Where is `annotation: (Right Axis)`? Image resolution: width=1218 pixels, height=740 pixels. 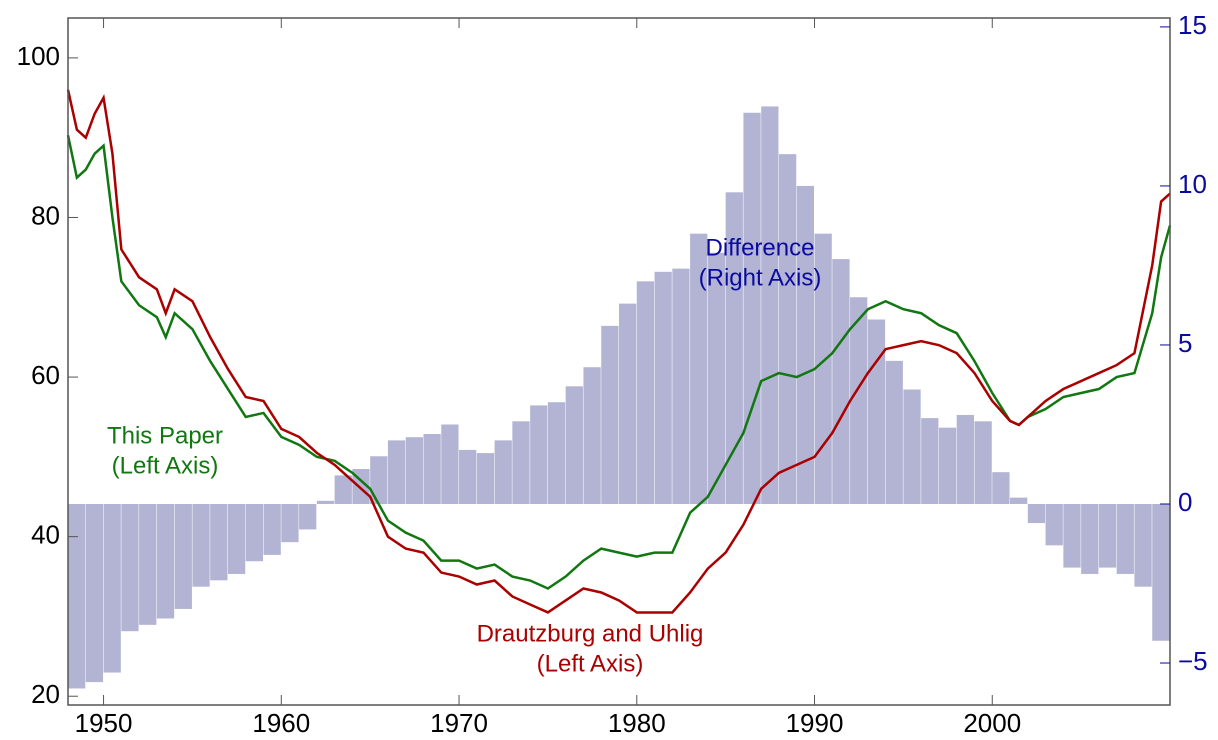 annotation: (Right Axis) is located at coordinates (760, 277).